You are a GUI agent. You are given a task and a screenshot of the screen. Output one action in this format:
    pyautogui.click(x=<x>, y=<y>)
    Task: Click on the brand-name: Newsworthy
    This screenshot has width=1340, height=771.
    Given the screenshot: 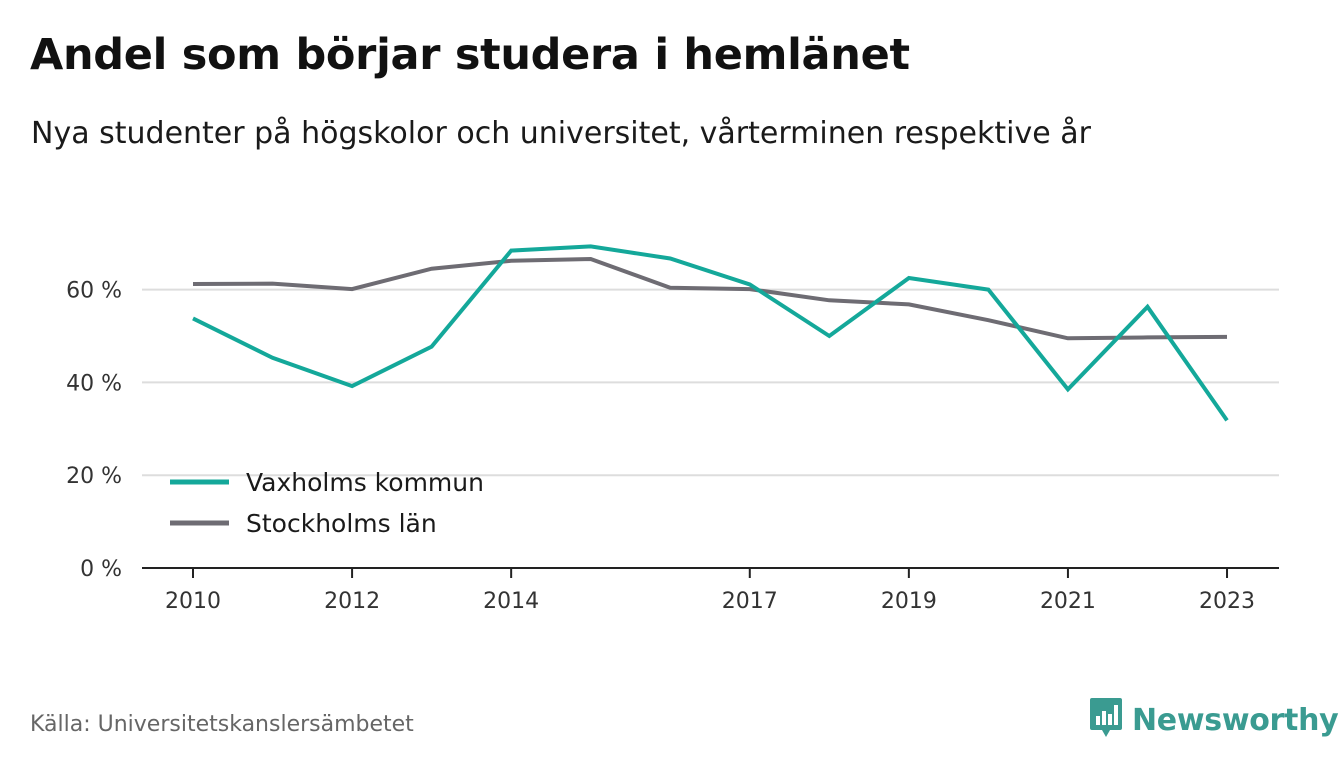 What is the action you would take?
    pyautogui.click(x=1235, y=720)
    